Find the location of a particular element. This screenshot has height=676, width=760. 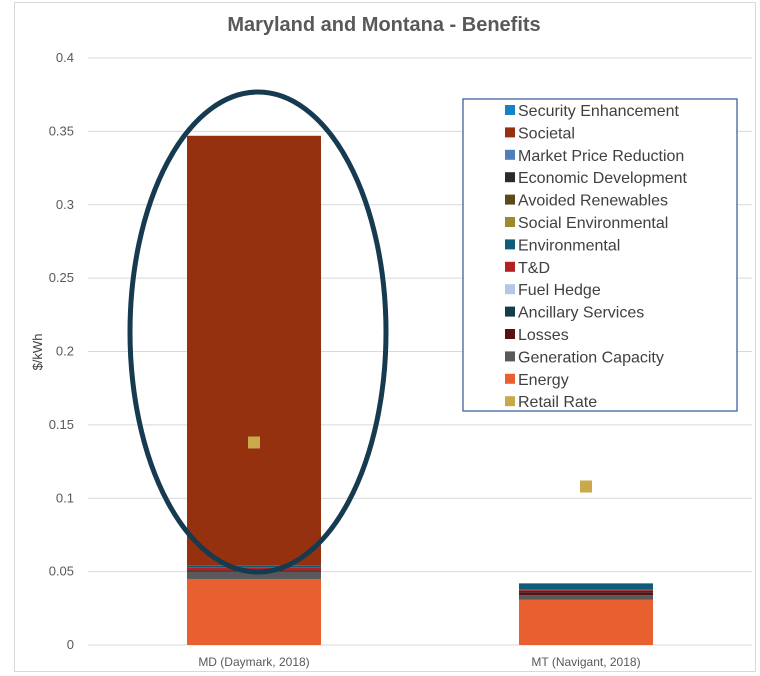

x-axis-categories: MD (Daymark, 2018) MT (Navigant, 2018) is located at coordinates (419, 662).